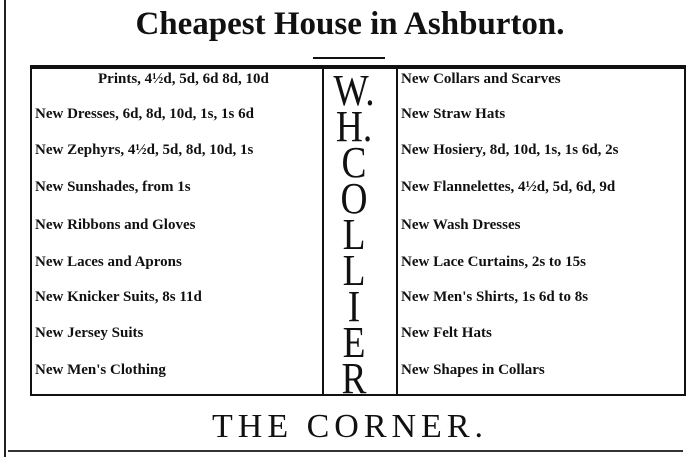 This screenshot has height=457, width=700. Describe the element at coordinates (144, 150) in the screenshot. I see `list-item: New Zephyrs, 4½d, 5d, 8d, 10d, 1s` at that location.